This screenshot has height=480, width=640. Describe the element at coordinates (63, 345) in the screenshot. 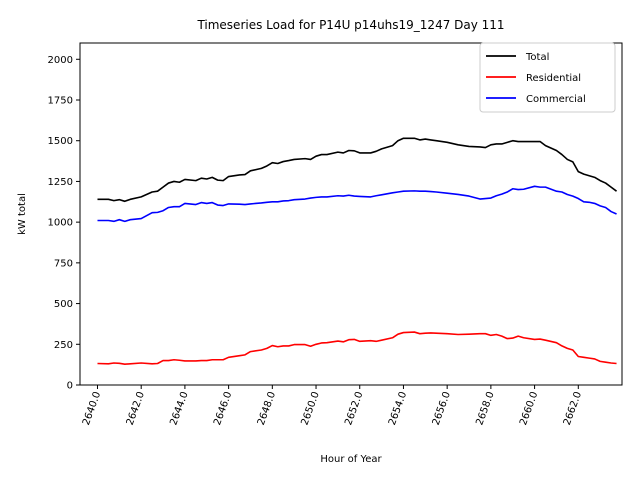

I see `y-tick-label: 250` at that location.